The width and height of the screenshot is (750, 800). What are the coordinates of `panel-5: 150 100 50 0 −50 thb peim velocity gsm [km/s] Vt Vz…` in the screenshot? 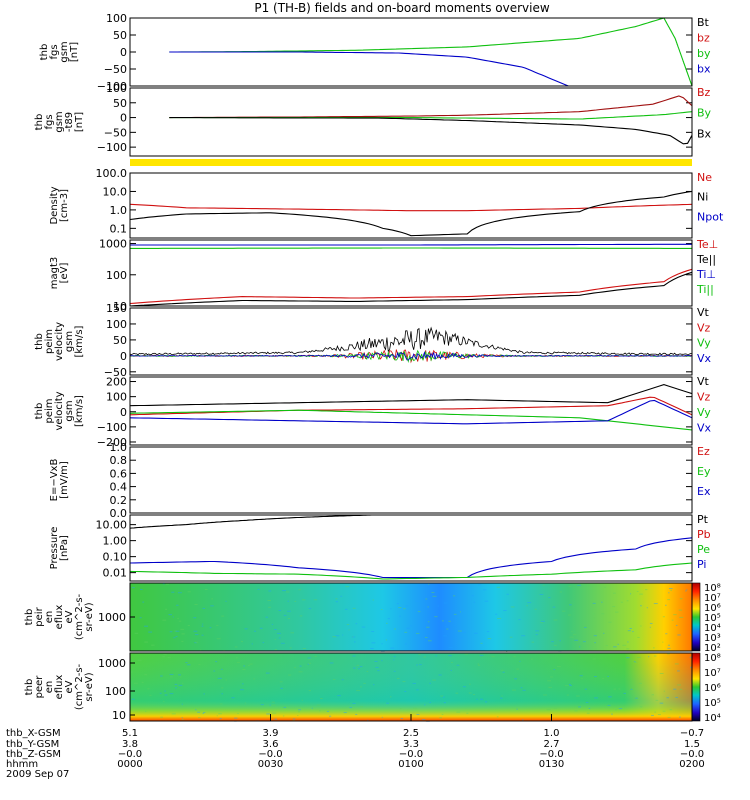 It's located at (373, 340).